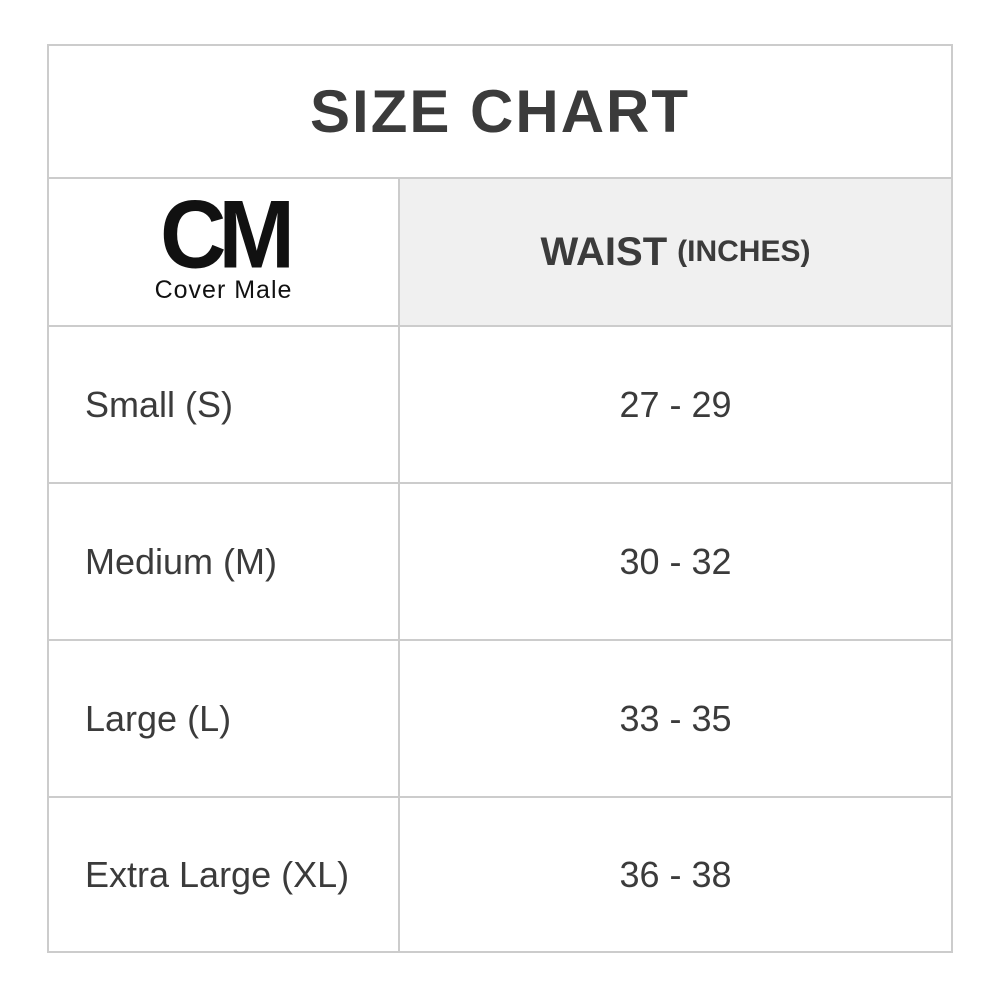 Image resolution: width=1000 pixels, height=1000 pixels. Describe the element at coordinates (223, 874) in the screenshot. I see `size-label-extra-large: Extra Large (XL)` at that location.